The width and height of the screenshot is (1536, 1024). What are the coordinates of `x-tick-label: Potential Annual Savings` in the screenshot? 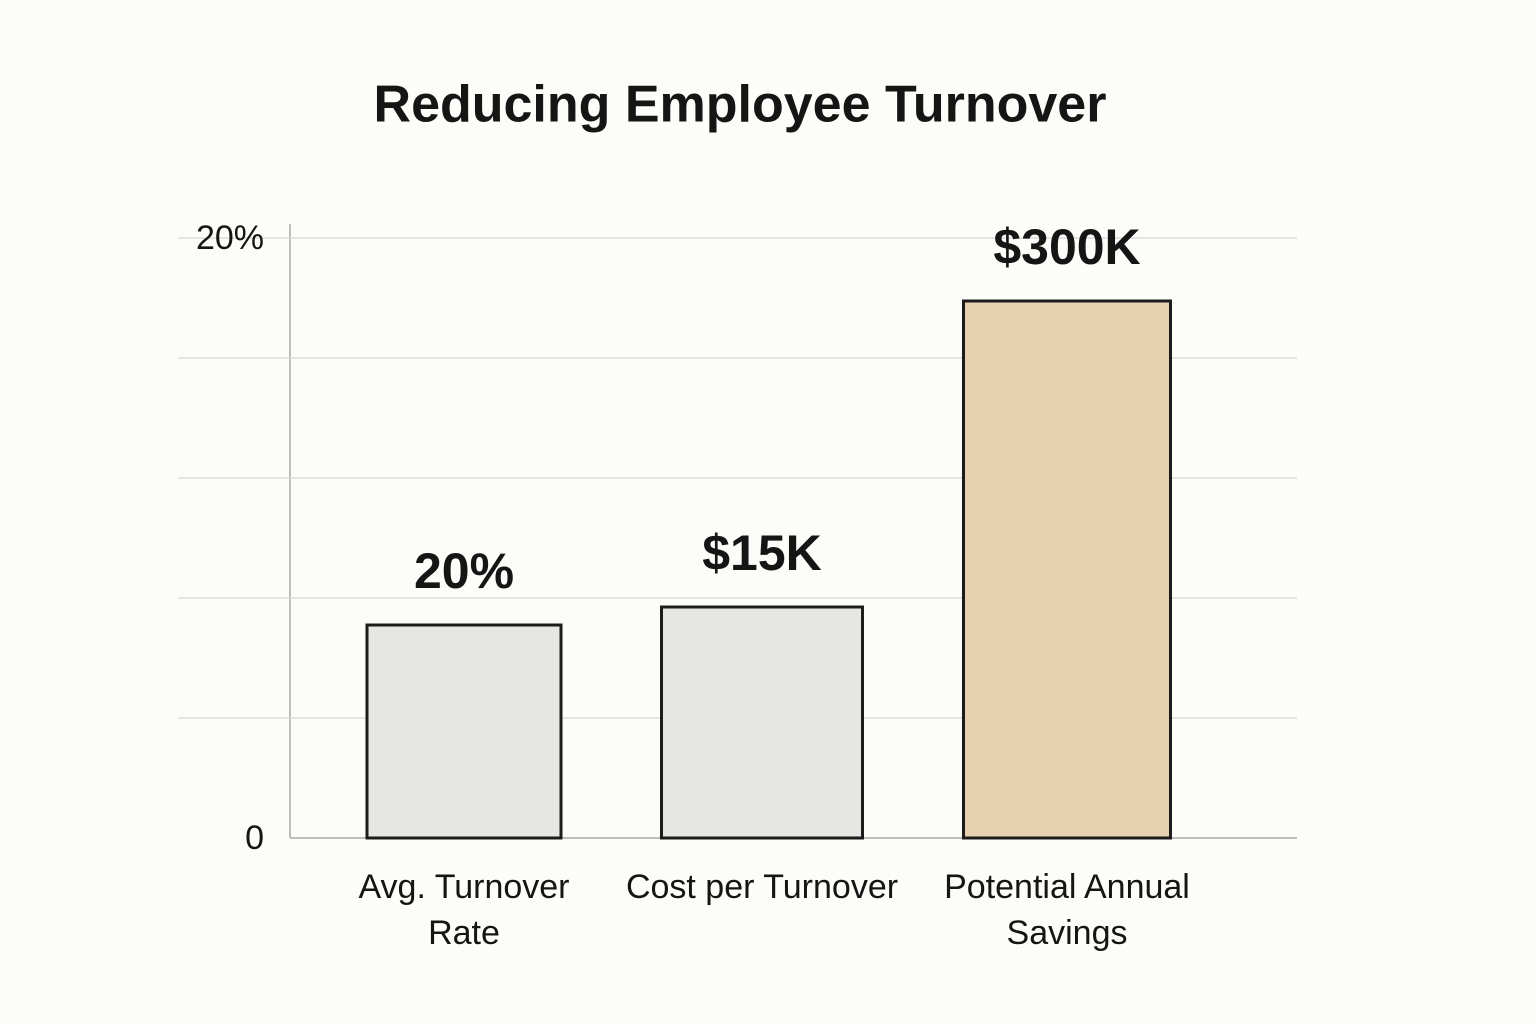 It's located at (1067, 910).